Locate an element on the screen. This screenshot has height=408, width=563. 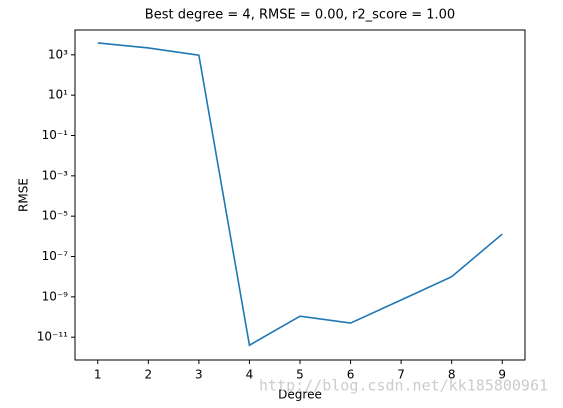
y-tick-label: 10⁻⁹ is located at coordinates (55, 296).